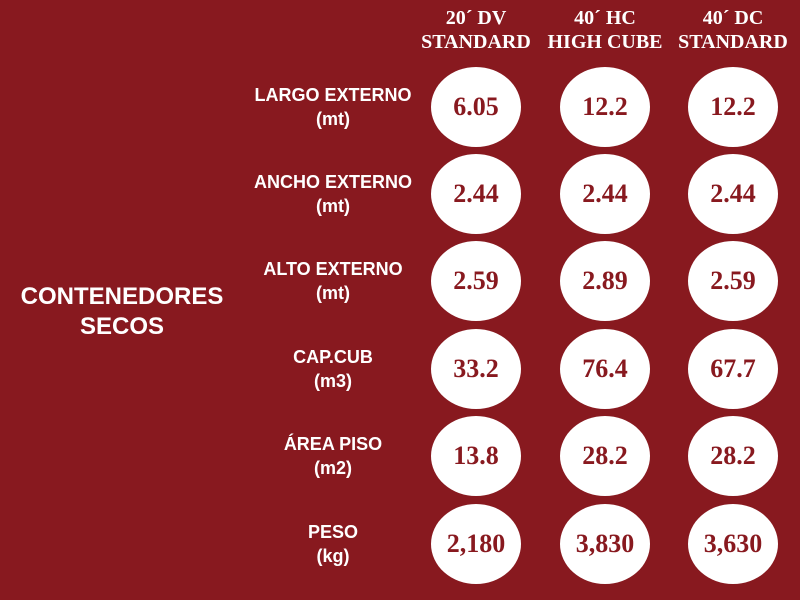 Image resolution: width=800 pixels, height=600 pixels. Describe the element at coordinates (476, 18) in the screenshot. I see `column-header-line-1: 20´ DV` at that location.